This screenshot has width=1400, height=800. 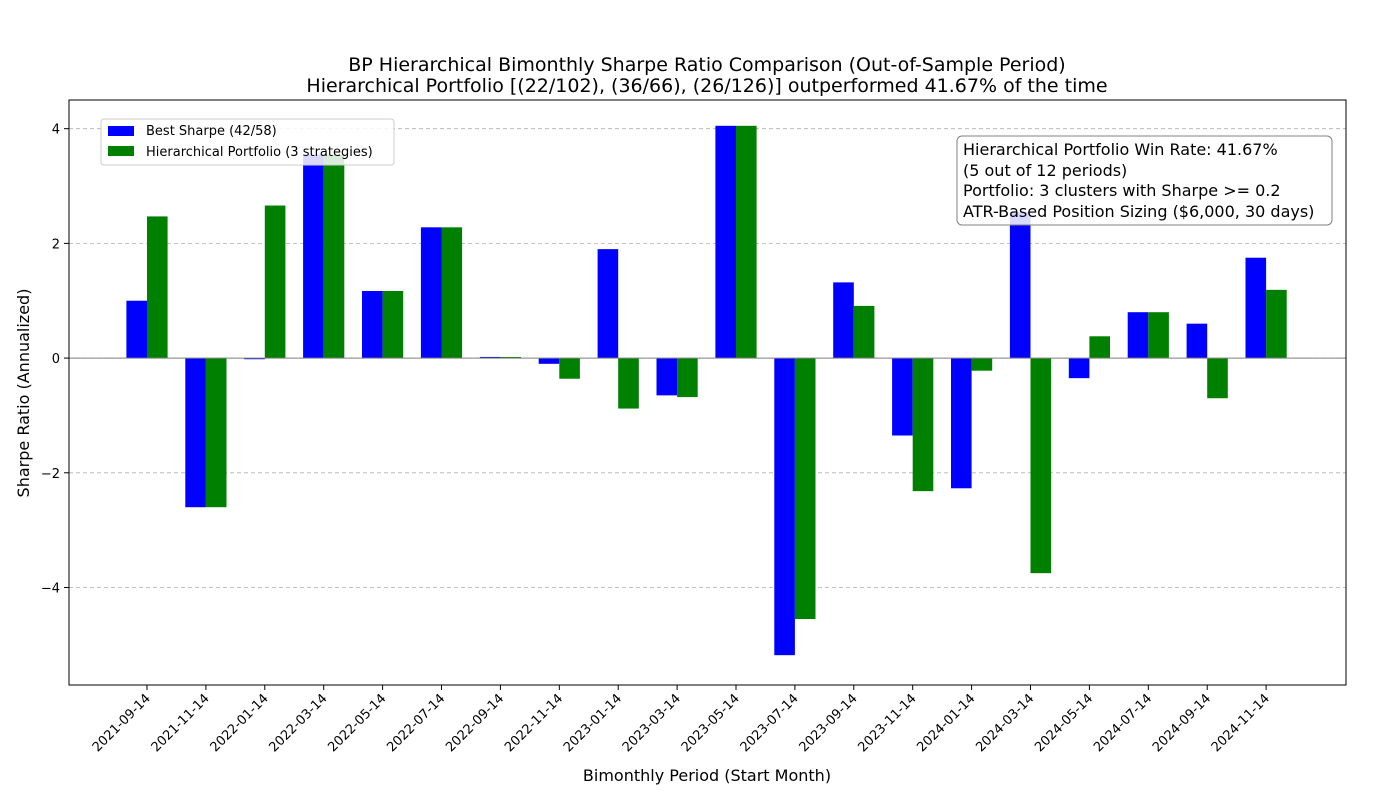 I want to click on y-tick-label: 0, so click(x=56, y=359).